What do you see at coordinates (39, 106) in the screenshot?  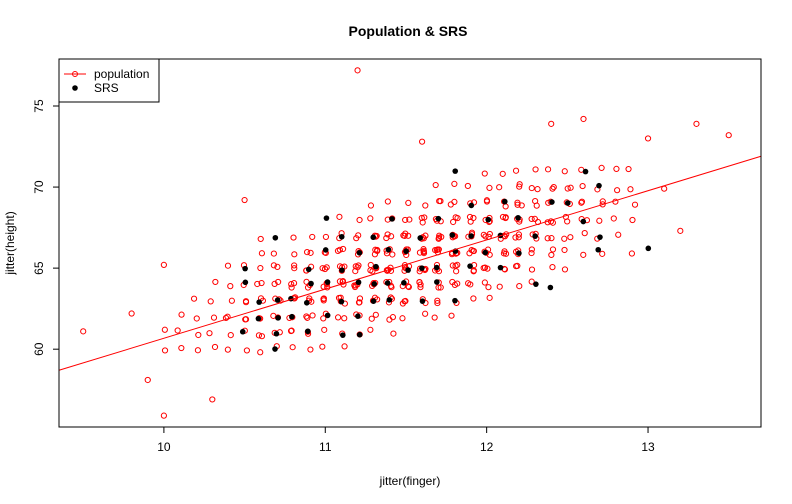 I see `y-tick-label: 75` at bounding box center [39, 106].